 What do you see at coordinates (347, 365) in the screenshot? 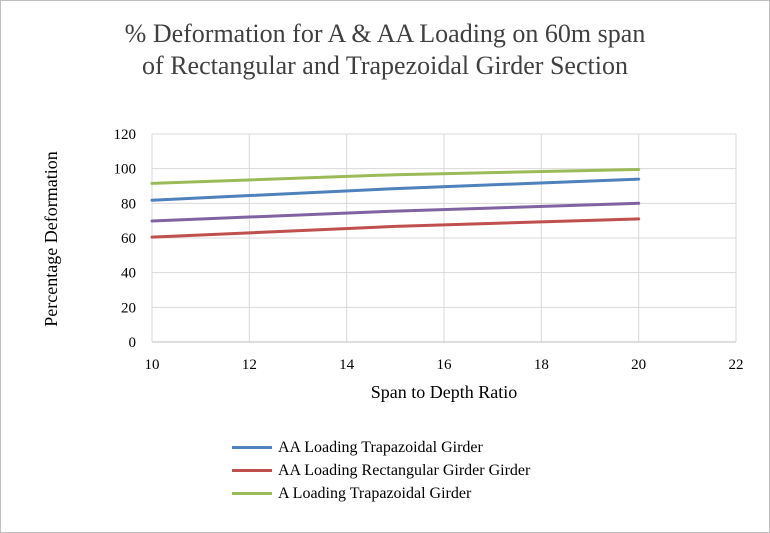
I see `x-tick-label: 14` at bounding box center [347, 365].